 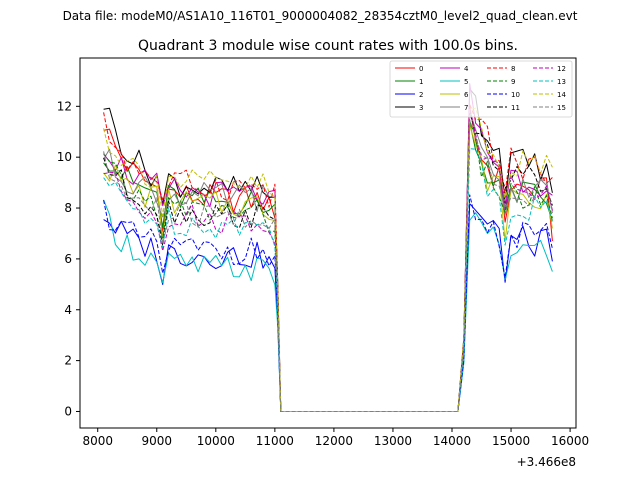 I want to click on legend-label-13: 13, so click(x=561, y=82).